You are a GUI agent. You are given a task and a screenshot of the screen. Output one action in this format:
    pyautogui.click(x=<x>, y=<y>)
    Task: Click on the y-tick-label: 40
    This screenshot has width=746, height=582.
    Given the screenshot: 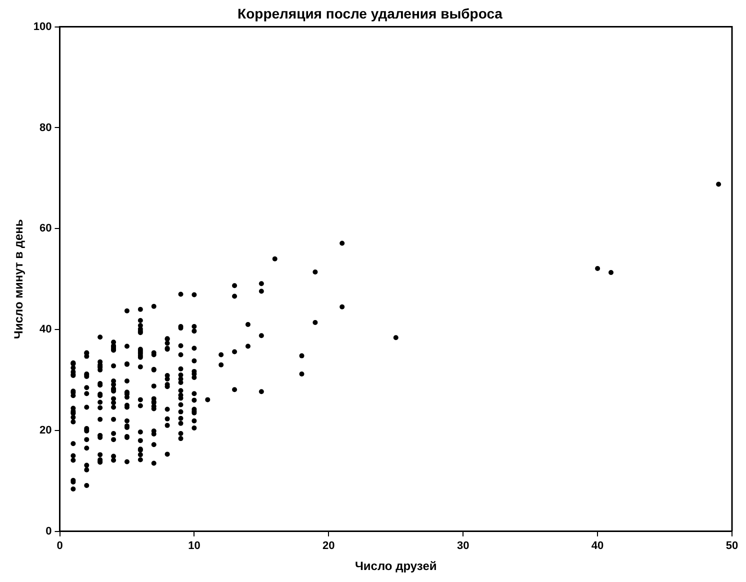 What is the action you would take?
    pyautogui.click(x=46, y=330)
    